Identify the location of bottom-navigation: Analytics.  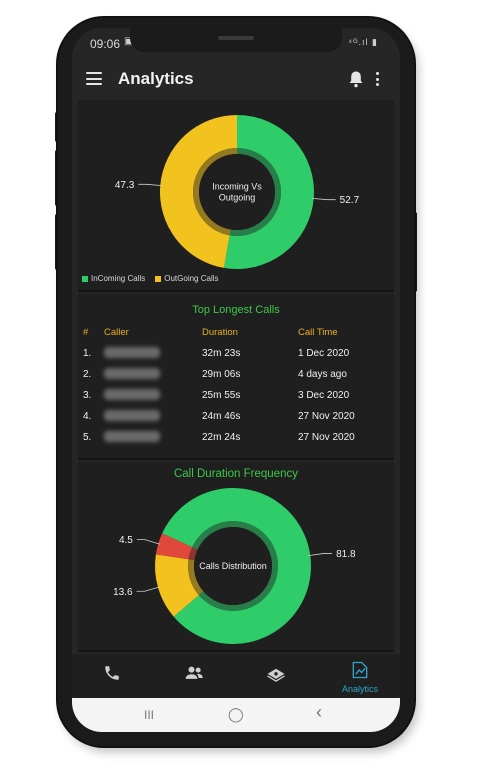
(236, 676).